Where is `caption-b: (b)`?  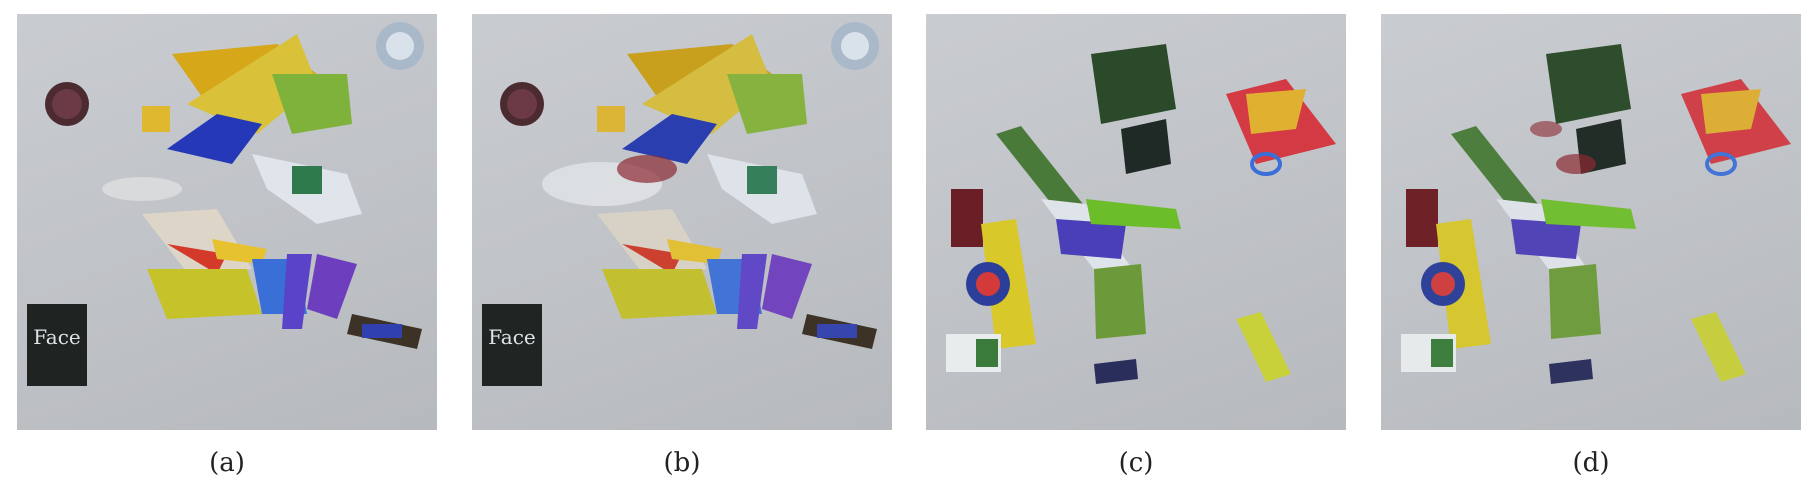 caption-b: (b) is located at coordinates (682, 463).